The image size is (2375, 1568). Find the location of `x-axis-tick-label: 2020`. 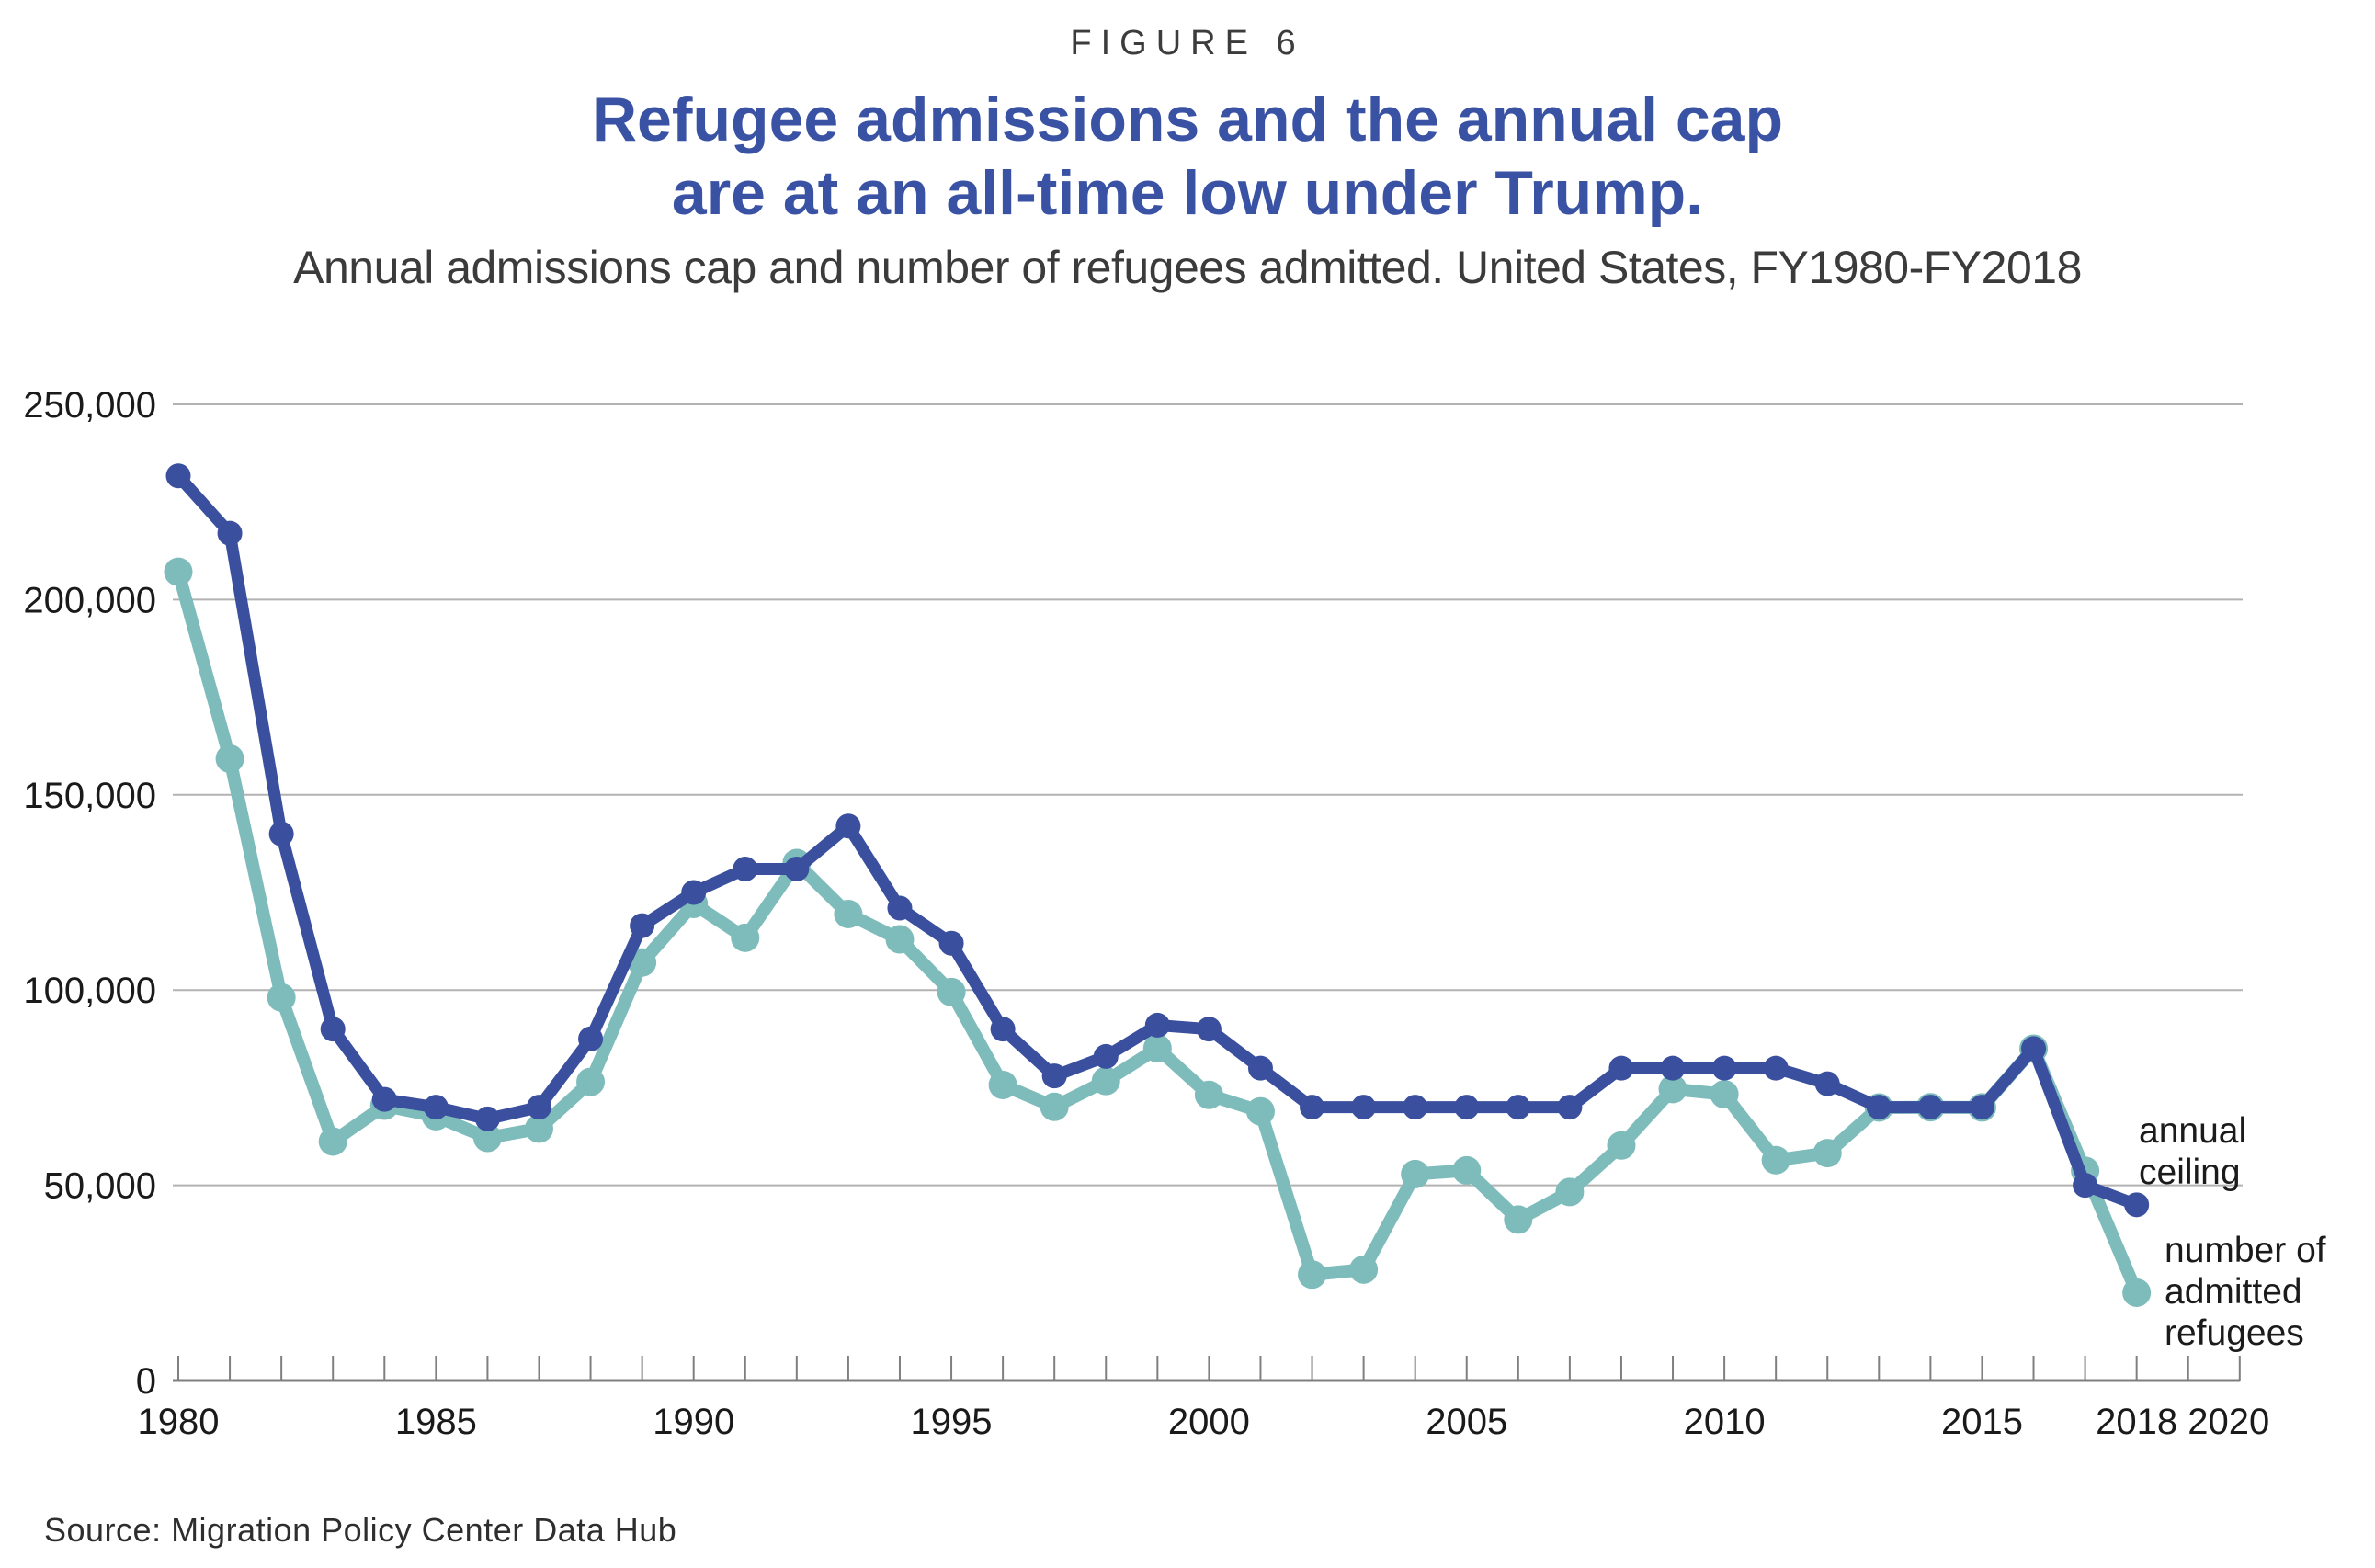

x-axis-tick-label: 2020 is located at coordinates (2228, 1422).